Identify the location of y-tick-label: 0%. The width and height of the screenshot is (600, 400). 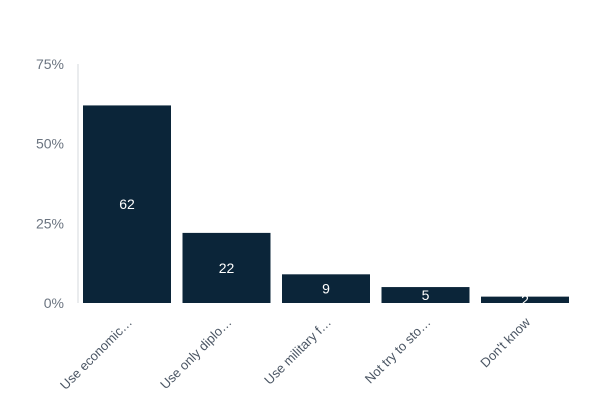
(54, 303).